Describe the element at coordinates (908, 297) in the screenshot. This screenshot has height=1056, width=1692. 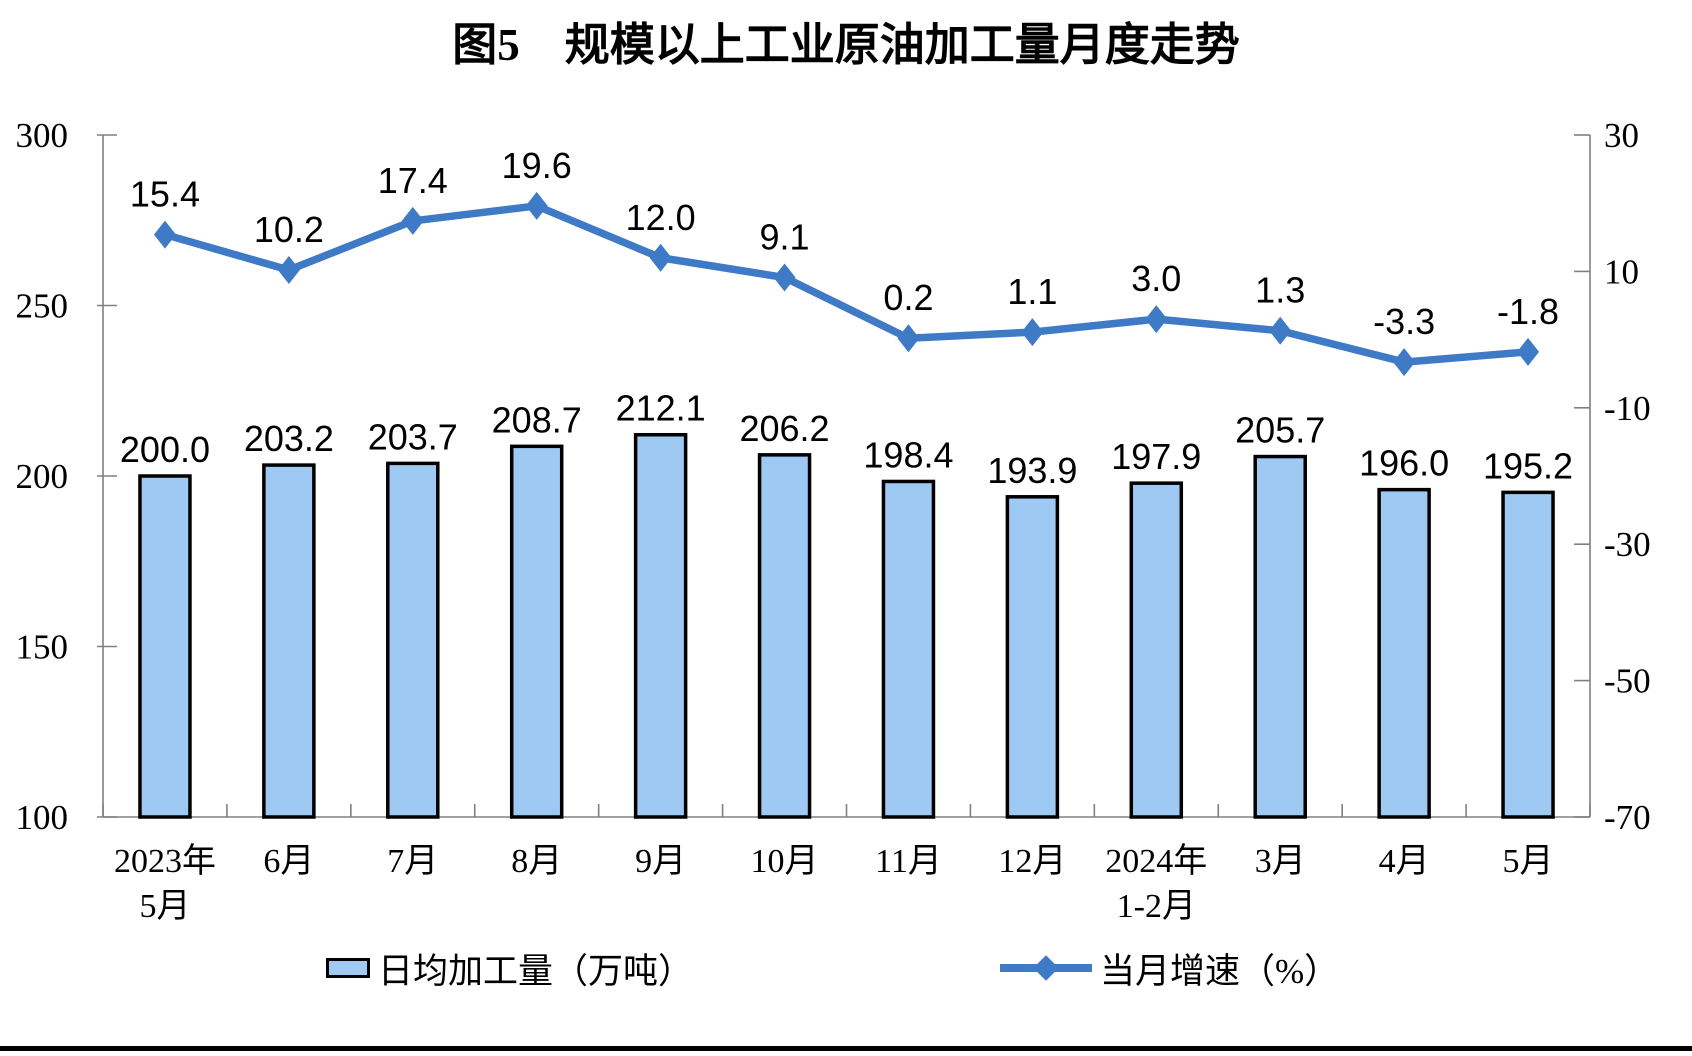
I see `line-value-label: 0.2` at that location.